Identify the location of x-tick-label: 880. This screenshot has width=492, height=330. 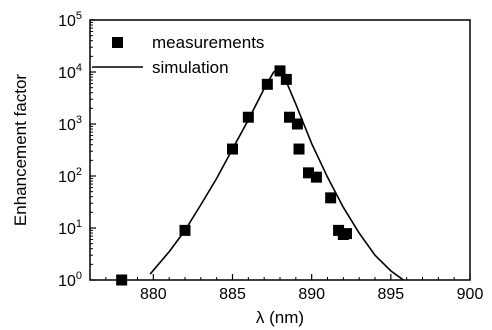
(153, 294).